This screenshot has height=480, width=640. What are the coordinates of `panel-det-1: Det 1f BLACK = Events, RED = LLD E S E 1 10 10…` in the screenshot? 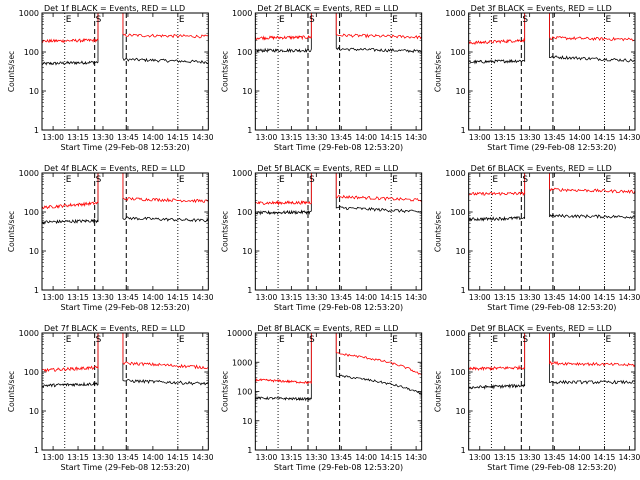 It's located at (110, 78).